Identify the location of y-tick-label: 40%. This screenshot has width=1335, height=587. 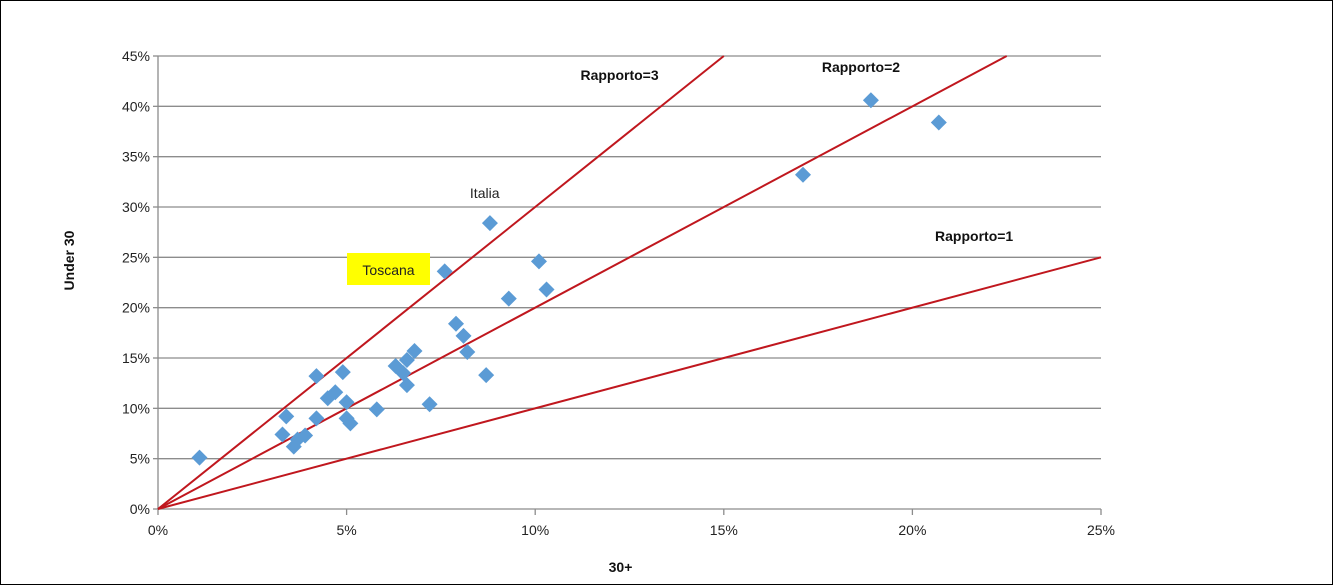
(136, 106).